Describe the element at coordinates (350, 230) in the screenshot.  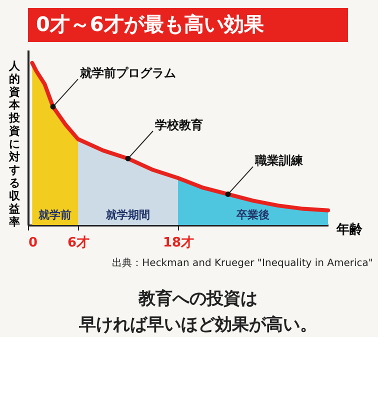
I see `x-axis-title: 年齢` at that location.